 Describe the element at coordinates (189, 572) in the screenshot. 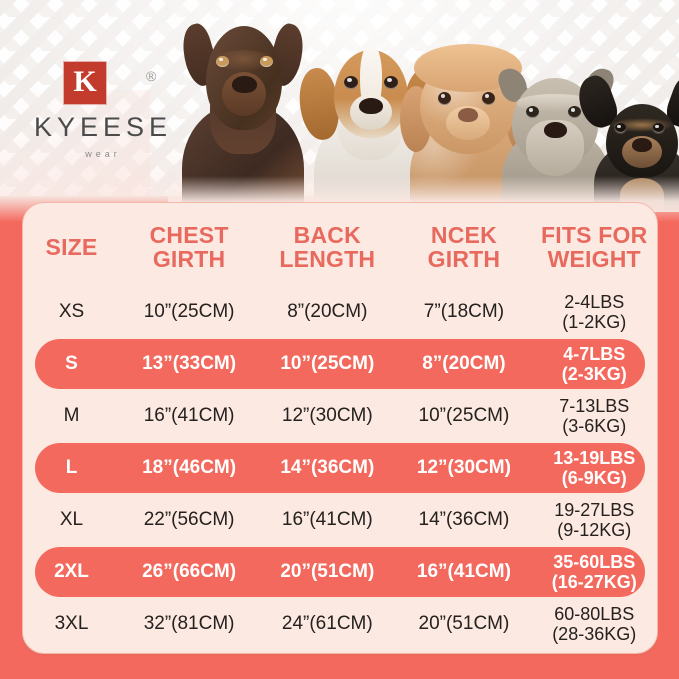

I see `cell-chest-girth: 26”(66CM)` at that location.